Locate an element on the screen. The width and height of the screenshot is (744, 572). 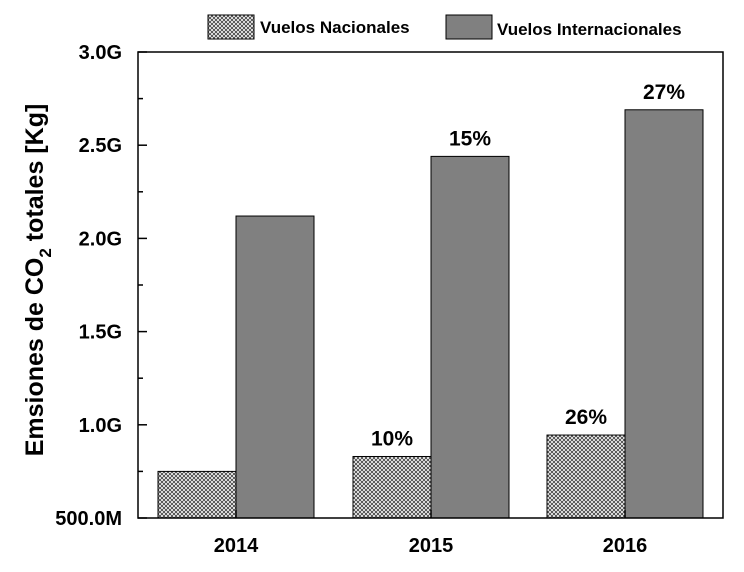
bar-nacionales-2016 is located at coordinates (586, 476).